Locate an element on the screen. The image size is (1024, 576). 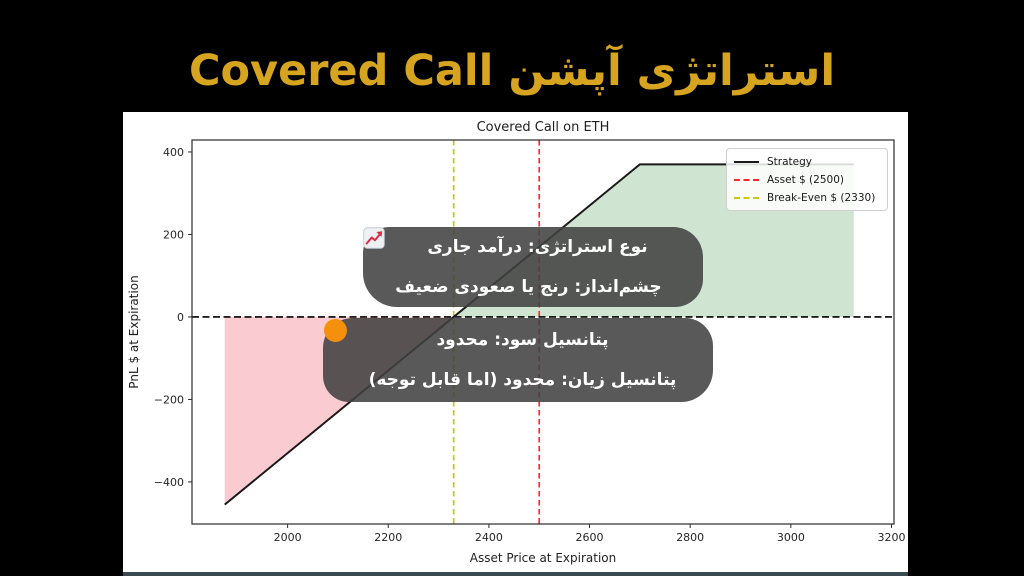
x-tick-label: 2000 is located at coordinates (288, 537).